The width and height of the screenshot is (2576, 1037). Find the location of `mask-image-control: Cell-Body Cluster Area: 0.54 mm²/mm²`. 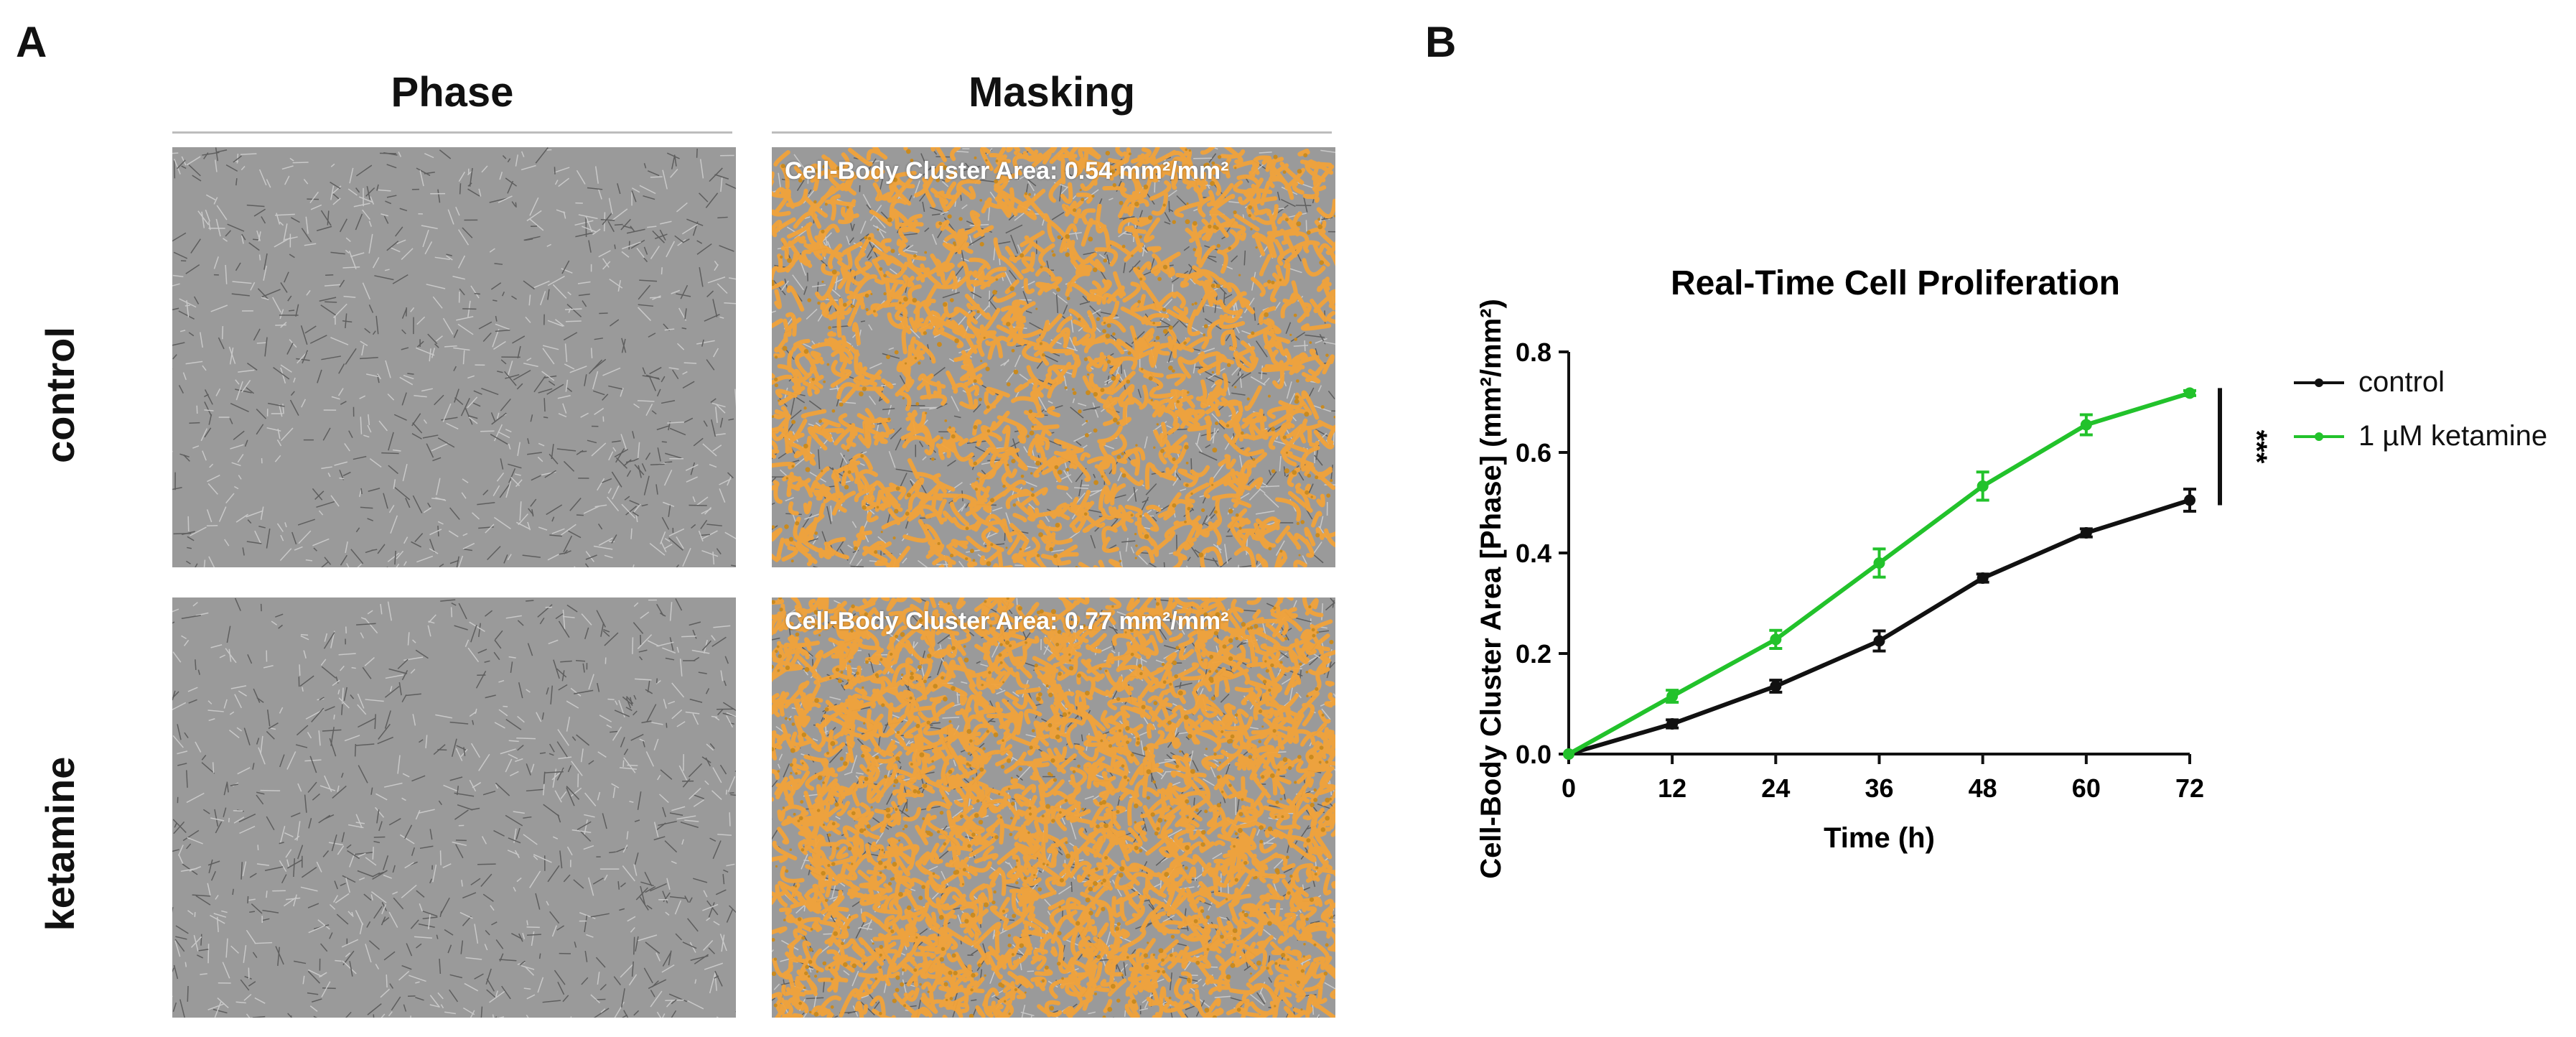

mask-image-control: Cell-Body Cluster Area: 0.54 mm²/mm² is located at coordinates (1053, 357).